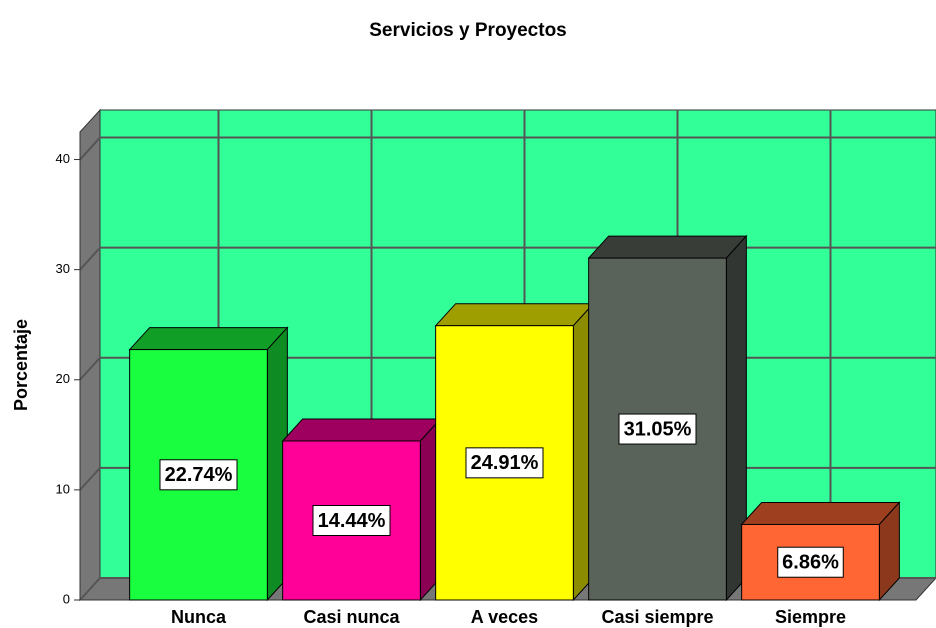 The width and height of the screenshot is (936, 628). I want to click on y-tick-label: 30, so click(63, 268).